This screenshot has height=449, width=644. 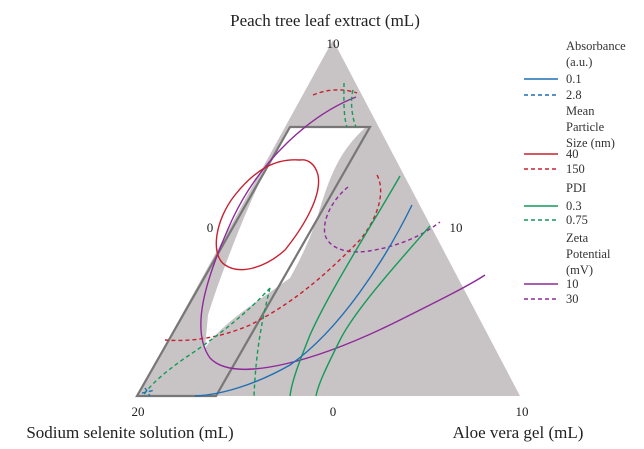 I want to click on legend-absorbance-title-1: Absorbance, so click(x=596, y=46).